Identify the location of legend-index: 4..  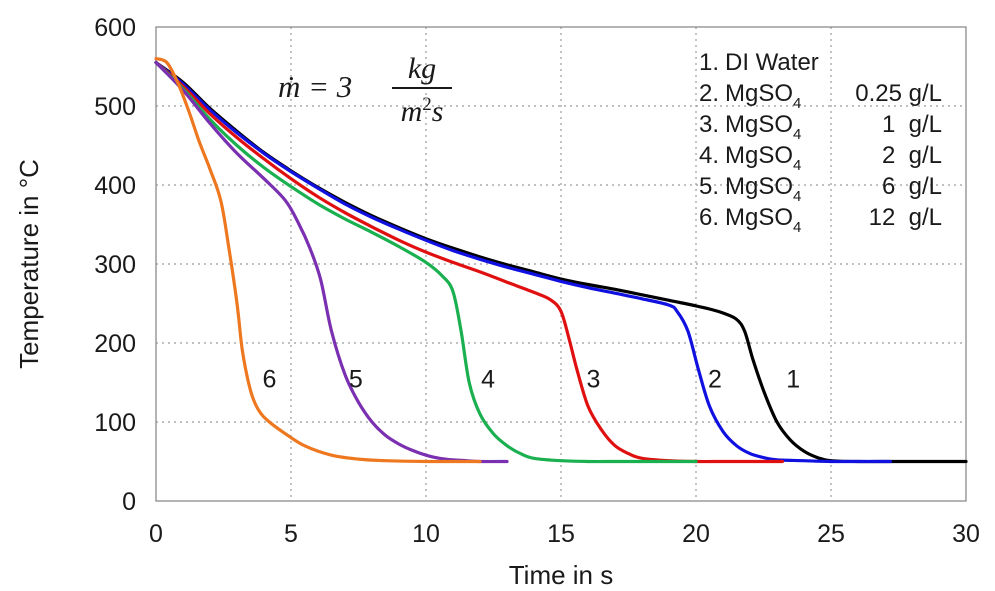
(709, 155).